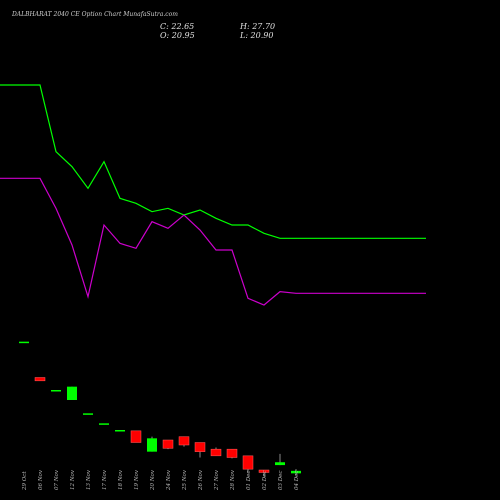 The height and width of the screenshot is (500, 500). What do you see at coordinates (73, 479) in the screenshot?
I see `date-tick-label: 12 Nov` at bounding box center [73, 479].